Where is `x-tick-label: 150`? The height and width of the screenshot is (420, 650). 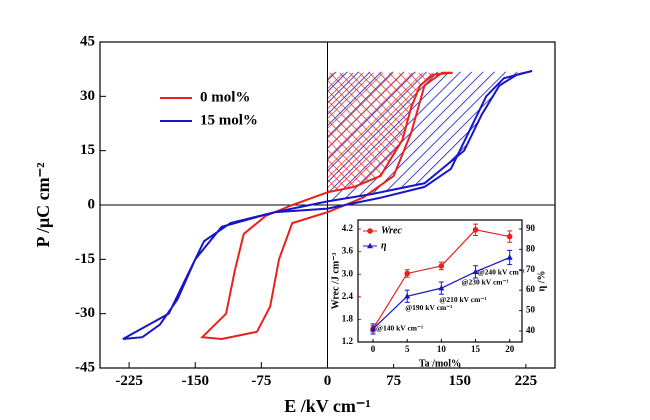
x-tick-label: 150 is located at coordinates (460, 381).